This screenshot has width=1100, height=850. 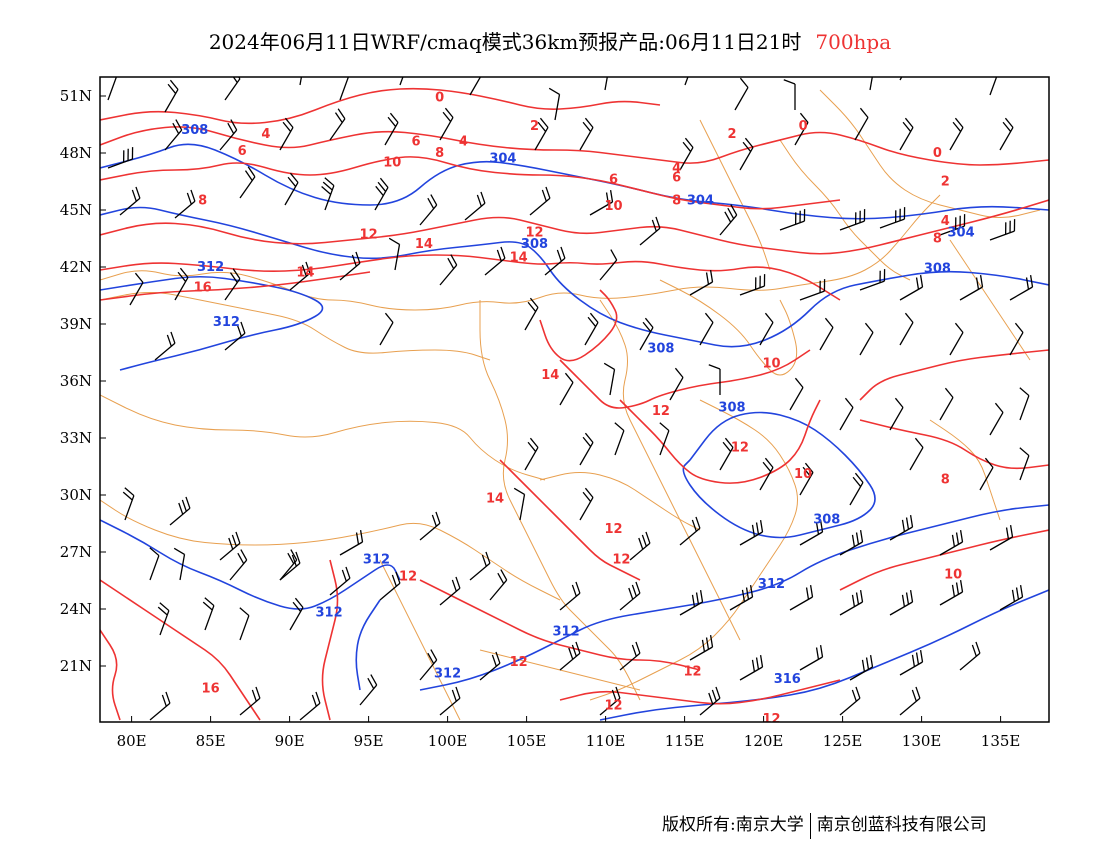 What do you see at coordinates (685, 741) in the screenshot?
I see `lon-label: 115E` at bounding box center [685, 741].